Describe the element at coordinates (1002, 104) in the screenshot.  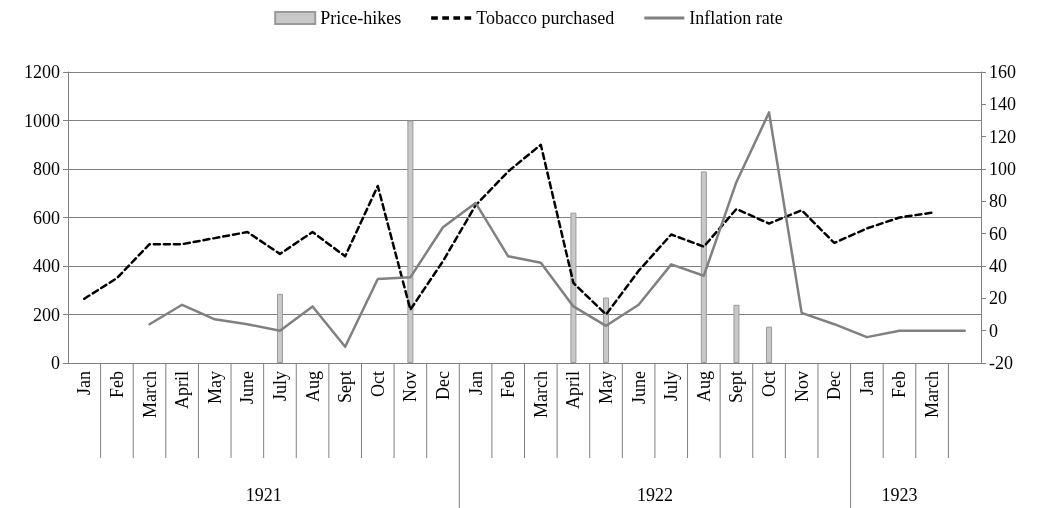
I see `y2-tick-label: 140` at that location.